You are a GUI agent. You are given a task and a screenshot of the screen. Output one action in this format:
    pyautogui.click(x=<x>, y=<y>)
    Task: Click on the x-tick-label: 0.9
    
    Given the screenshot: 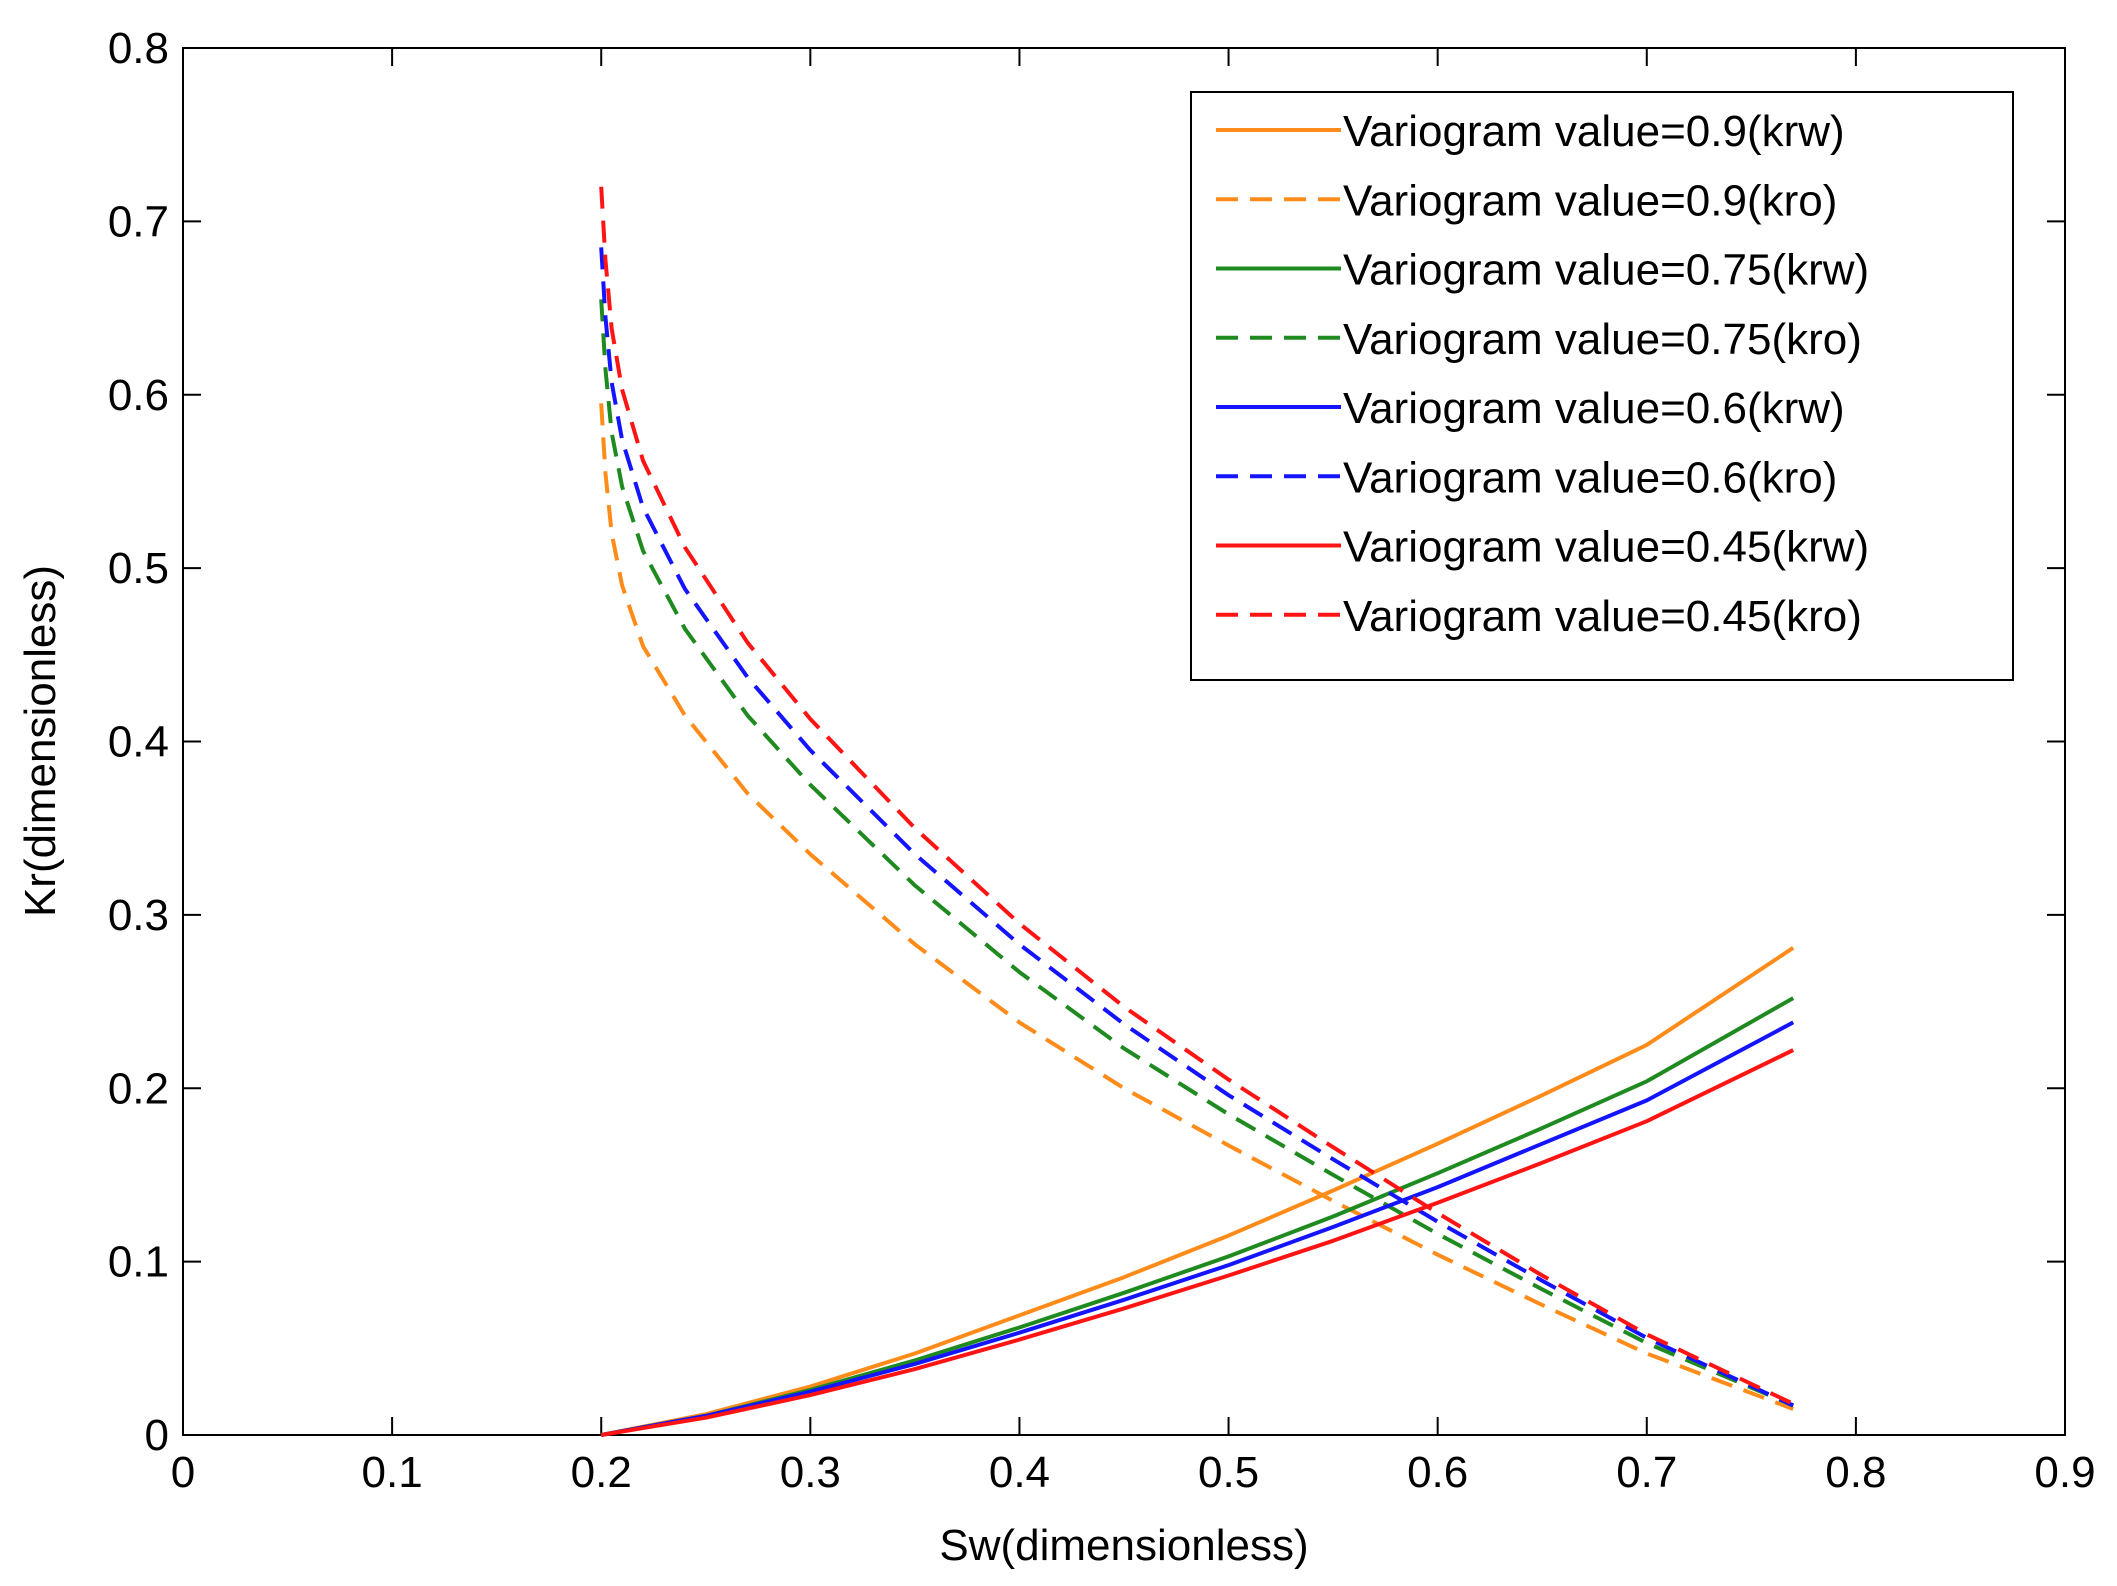 What is the action you would take?
    pyautogui.click(x=2064, y=1472)
    